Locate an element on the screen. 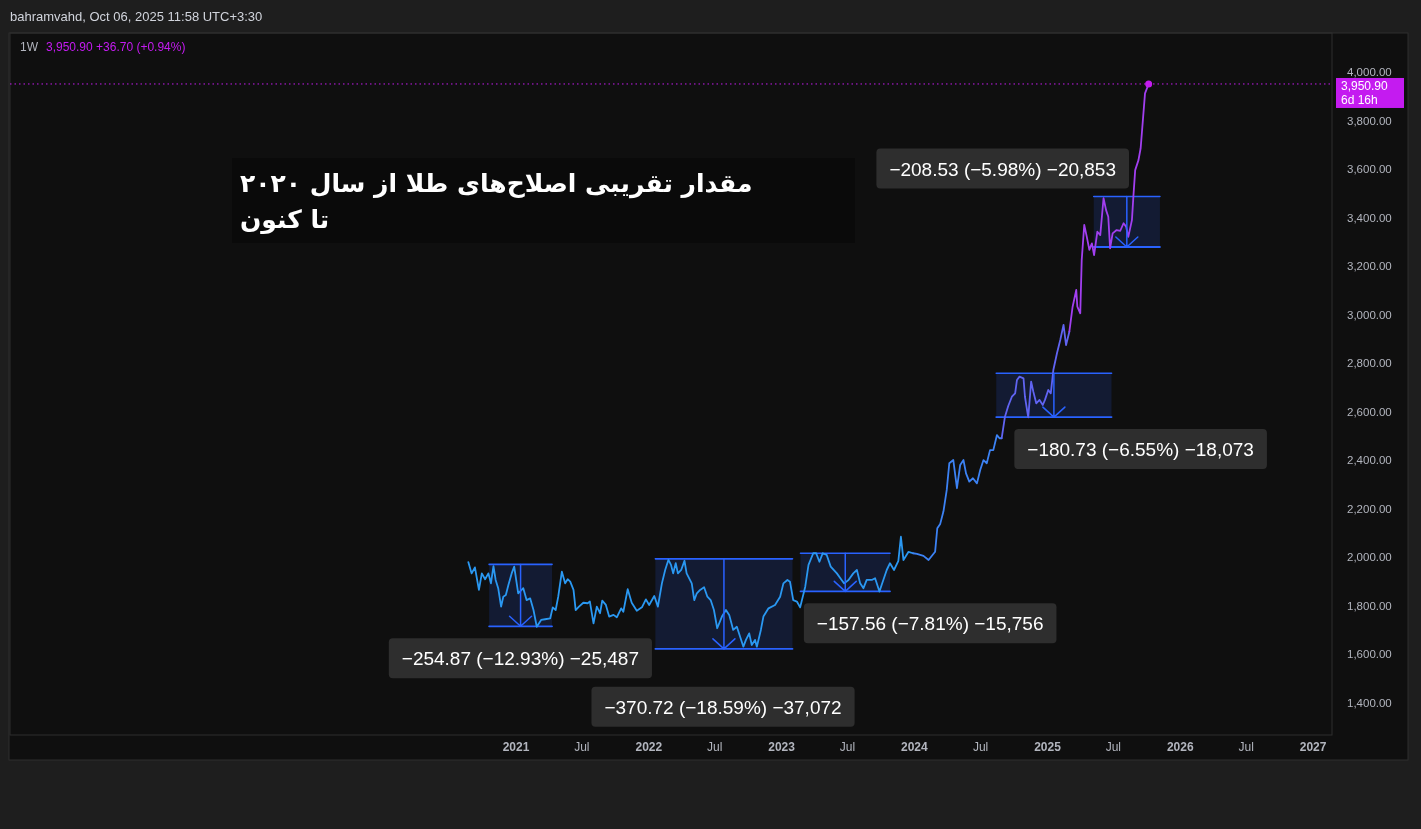 The width and height of the screenshot is (1421, 829). x-tick-label: 2021 is located at coordinates (516, 747).